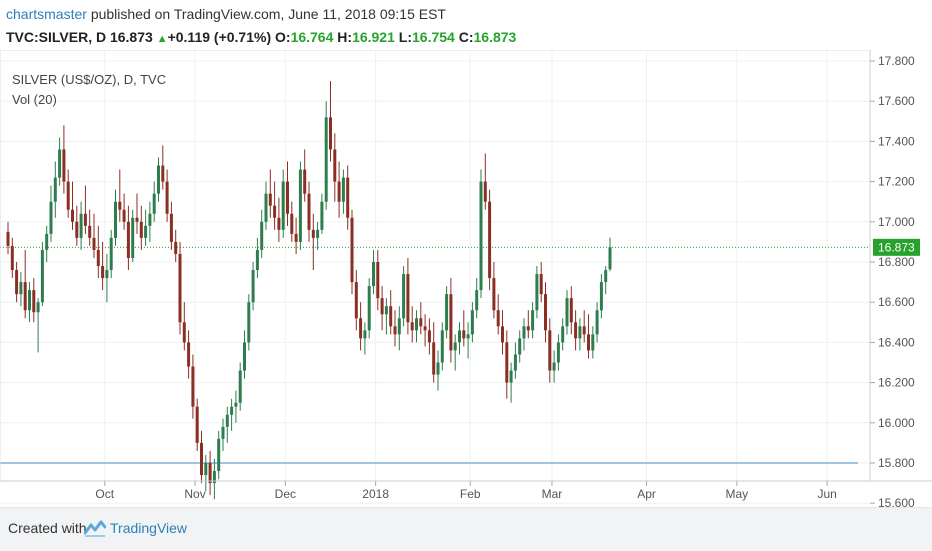 Image resolution: width=932 pixels, height=551 pixels. I want to click on last-price: 16.873, so click(131, 37).